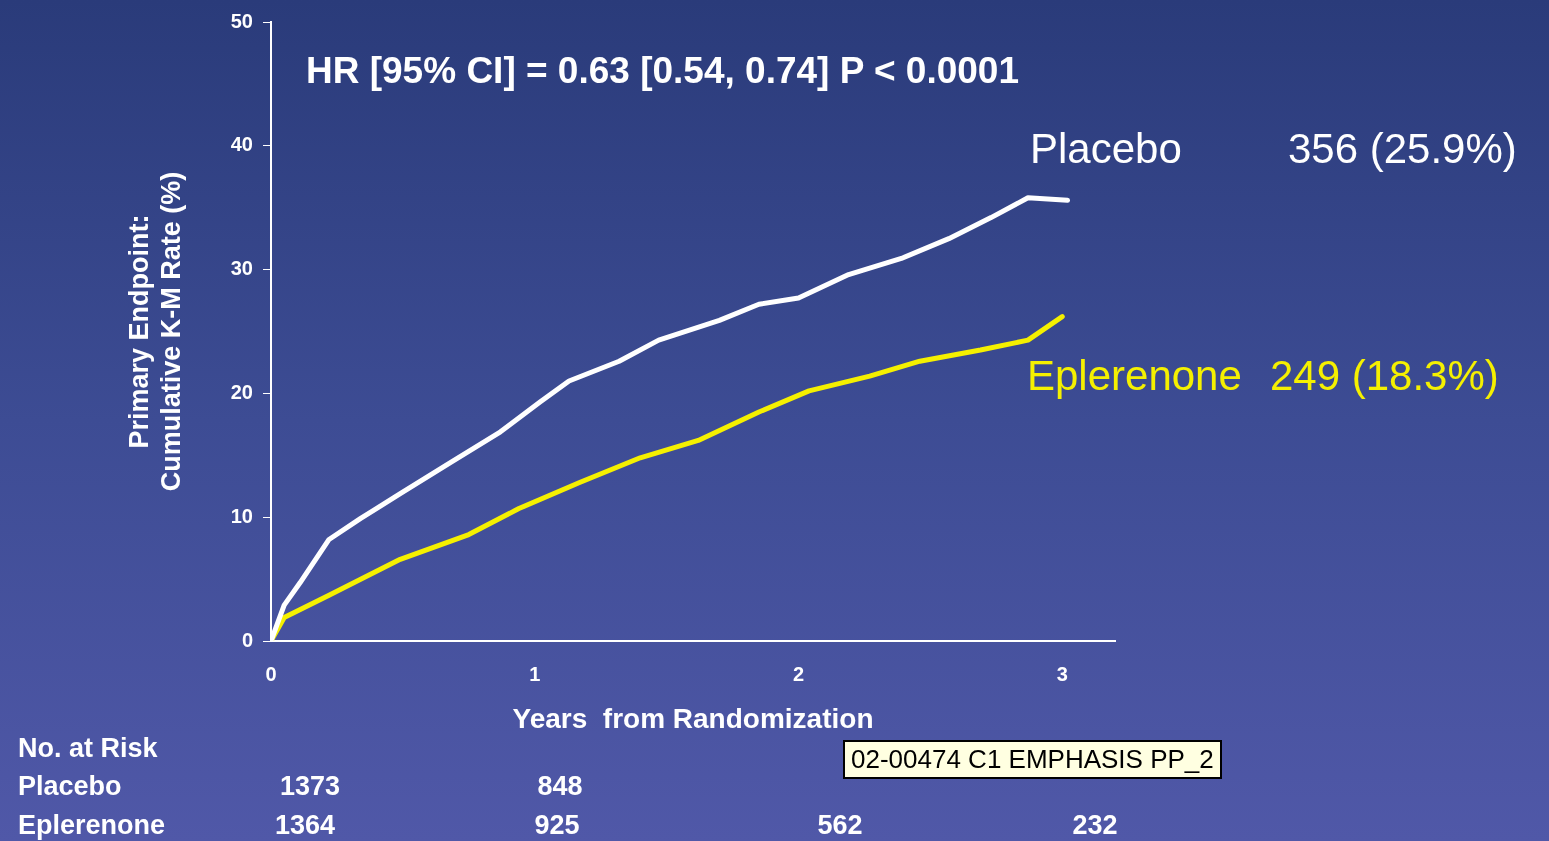 The image size is (1549, 841). Describe the element at coordinates (241, 144) in the screenshot. I see `y-tick-label: 40` at that location.